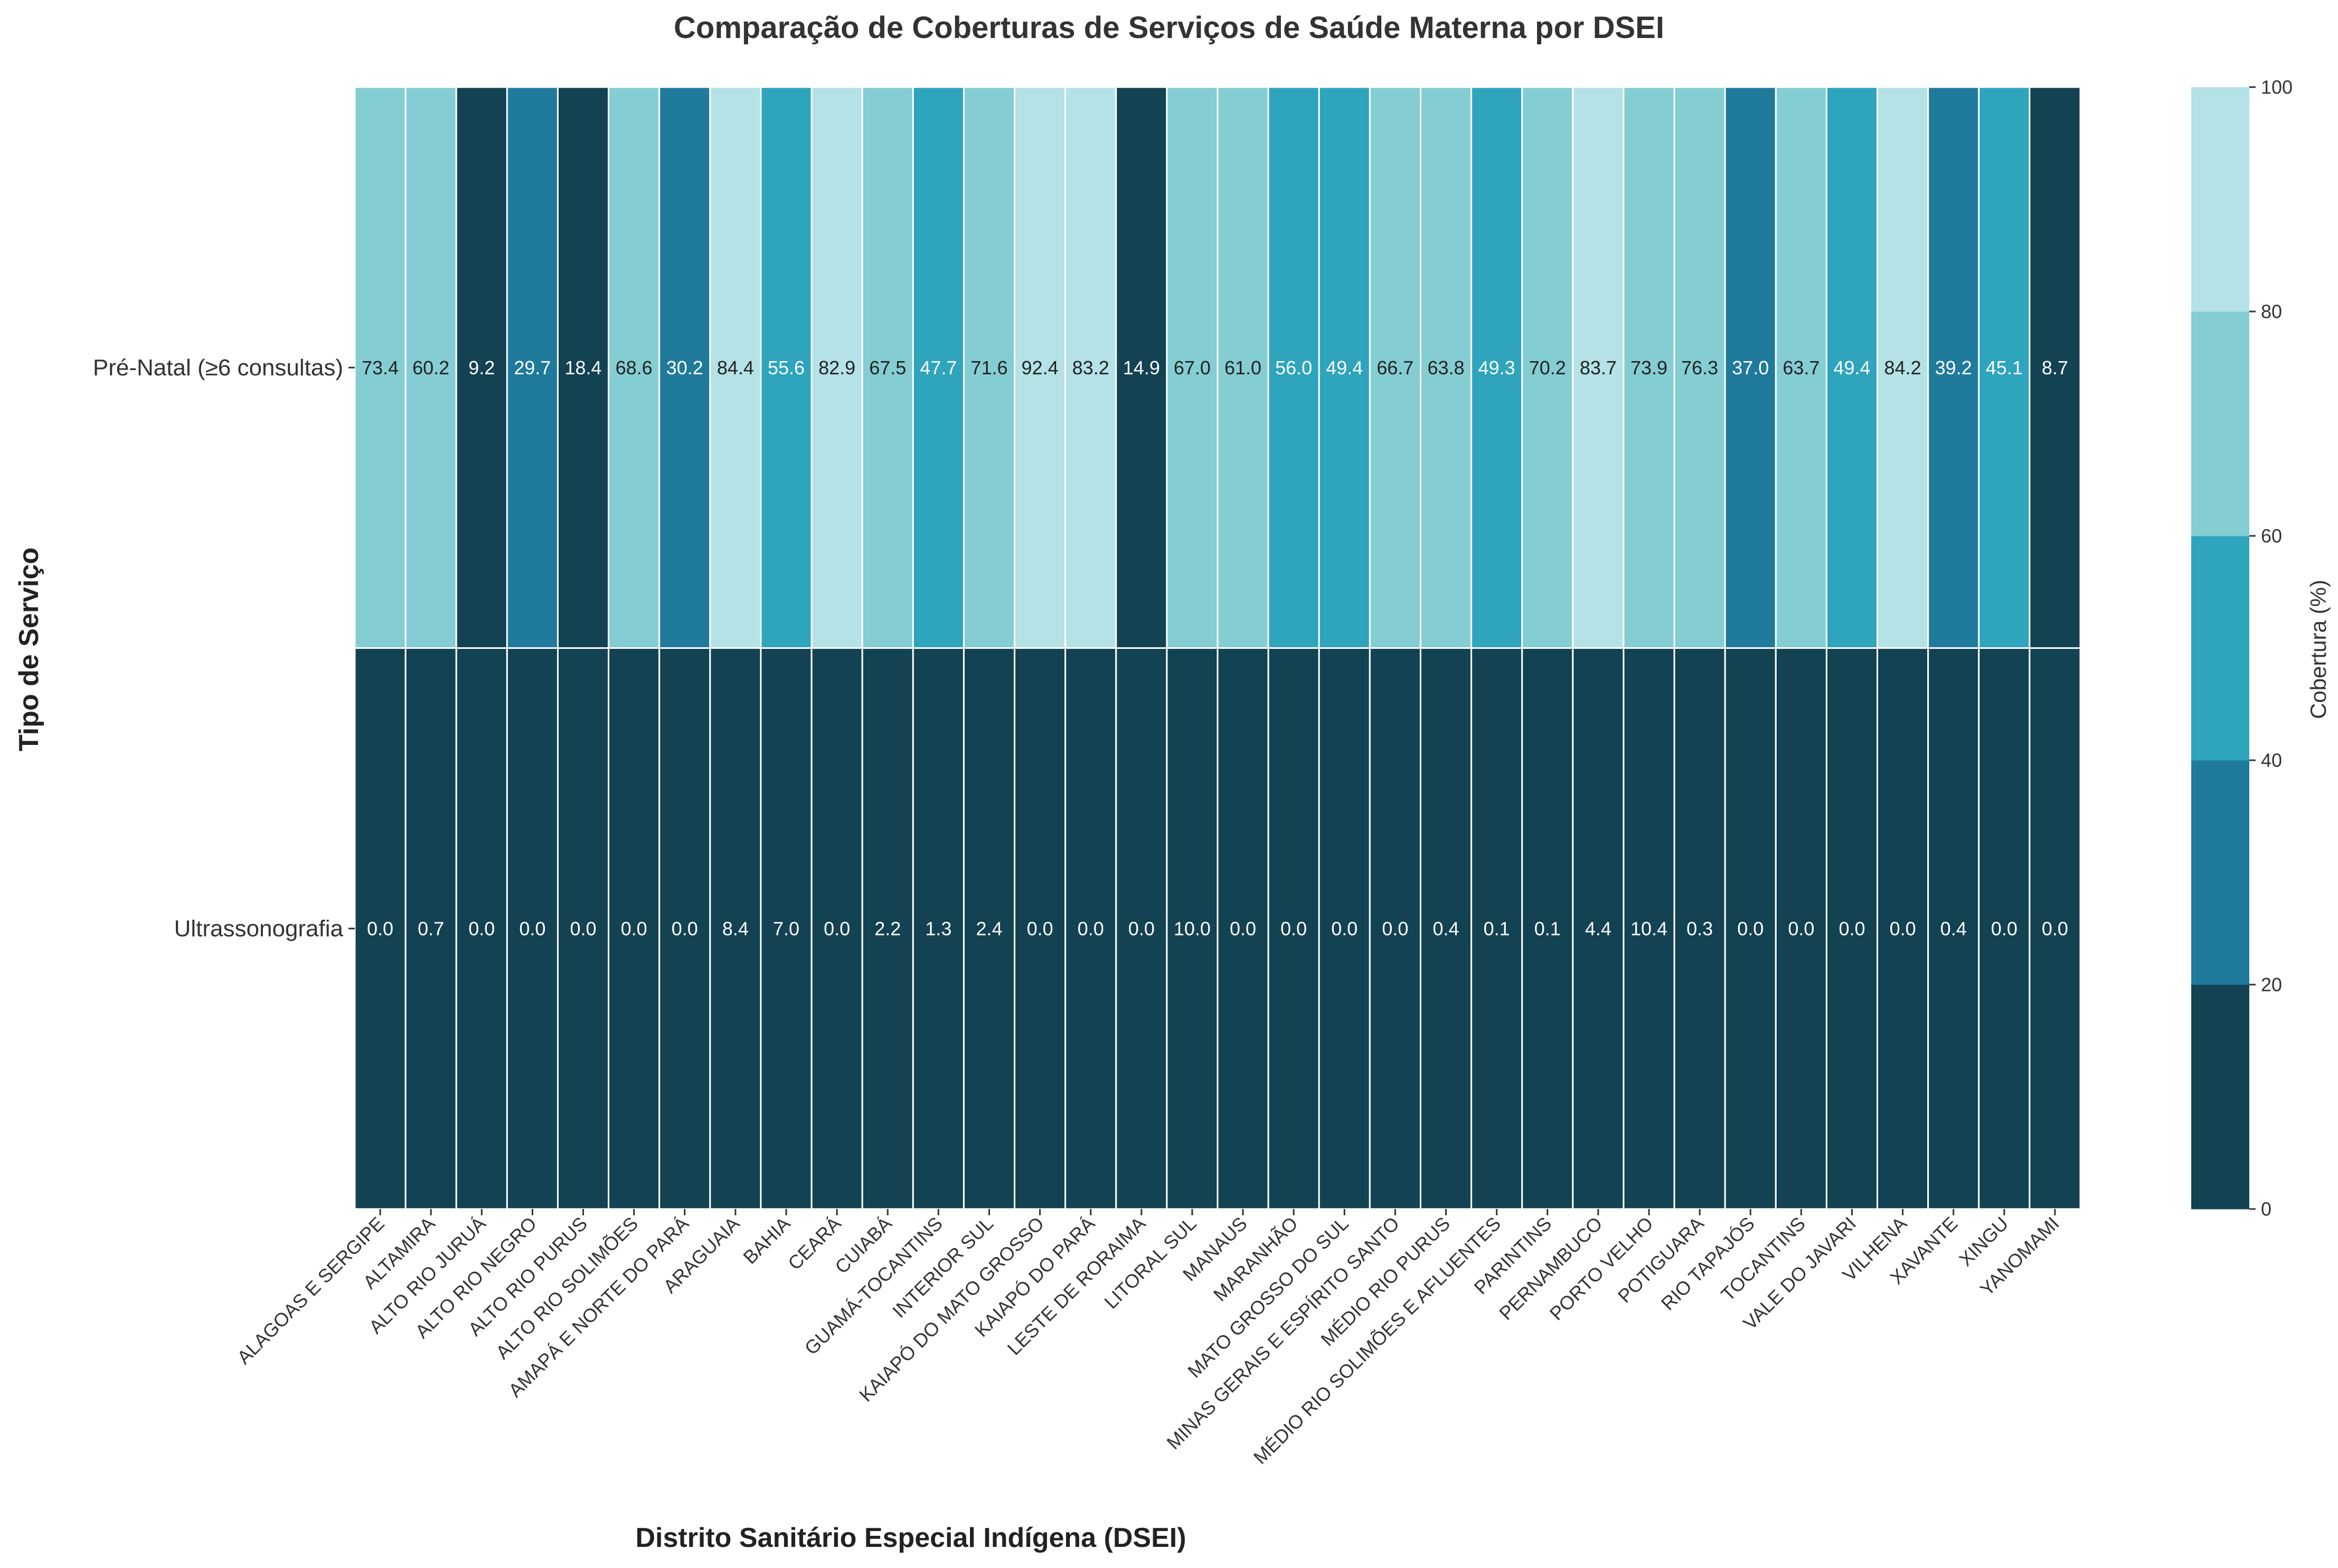 The height and width of the screenshot is (1568, 2338). I want to click on cell-value-label: 0.7, so click(431, 928).